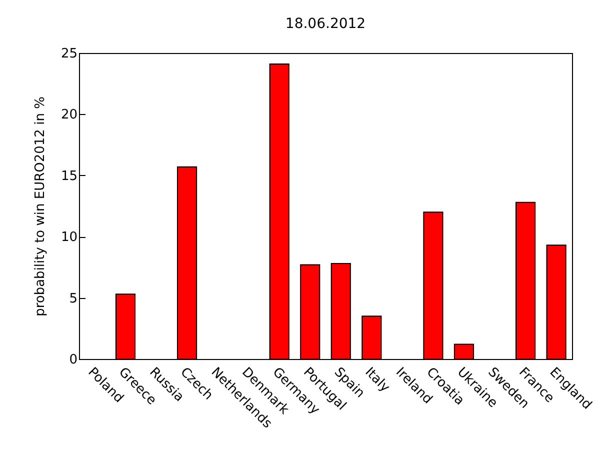  Describe the element at coordinates (69, 115) in the screenshot. I see `y-tick-label: 20` at that location.